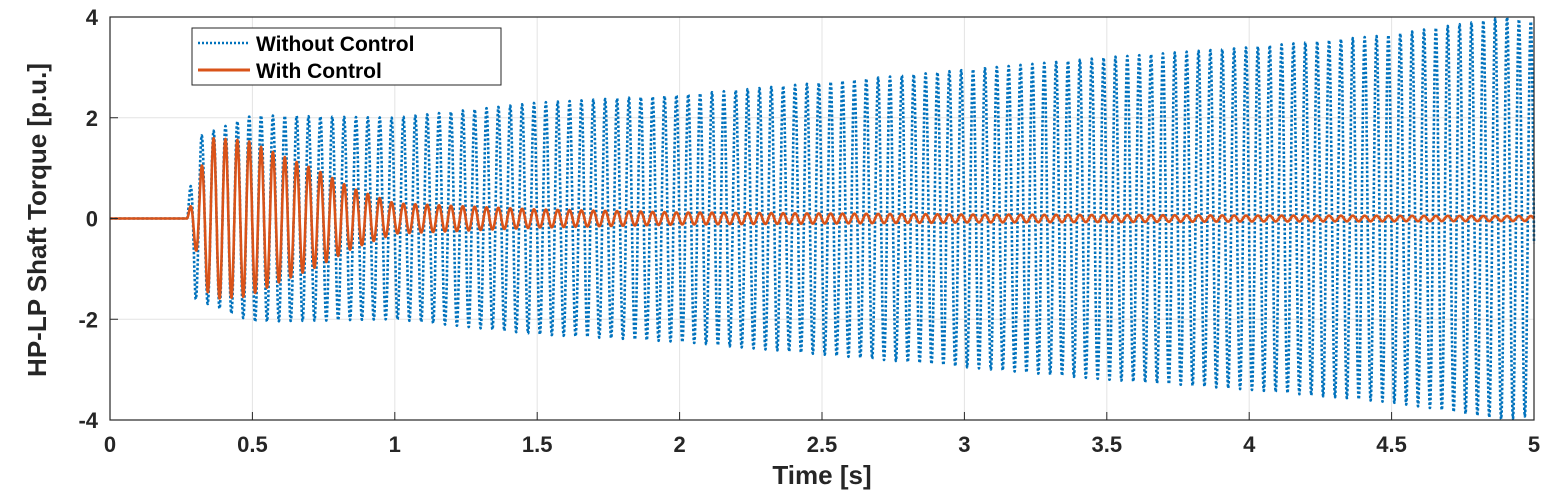  What do you see at coordinates (821, 475) in the screenshot?
I see `x-axis-label: Time [s]` at bounding box center [821, 475].